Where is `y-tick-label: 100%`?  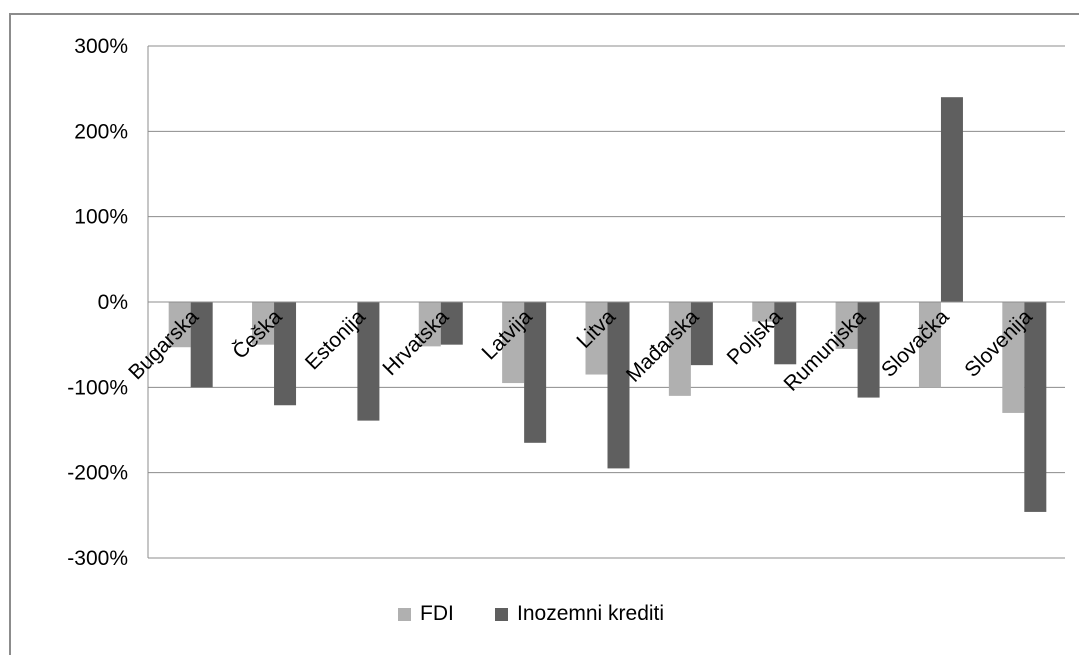 y-tick-label: 100% is located at coordinates (101, 217).